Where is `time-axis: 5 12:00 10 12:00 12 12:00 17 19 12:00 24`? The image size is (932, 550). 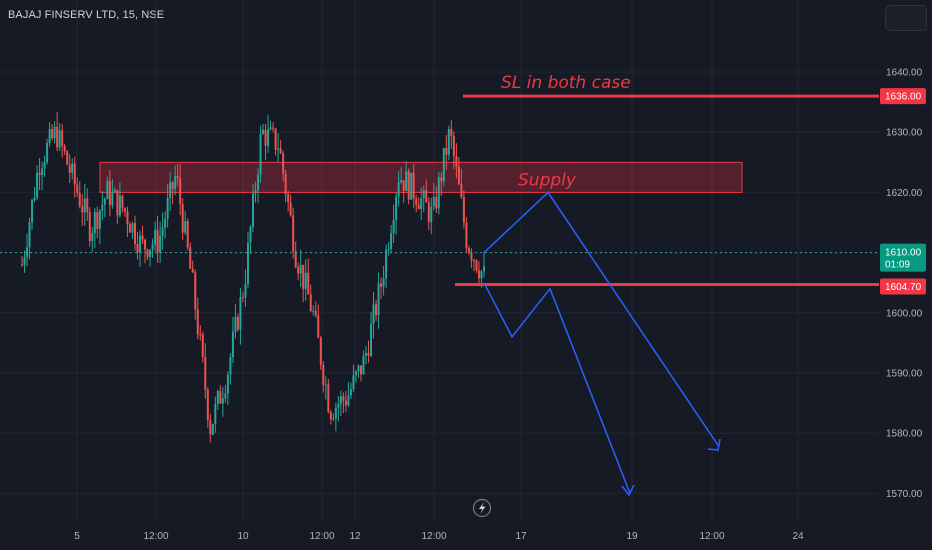 time-axis: 5 12:00 10 12:00 12 12:00 17 19 12:00 24 is located at coordinates (439, 536).